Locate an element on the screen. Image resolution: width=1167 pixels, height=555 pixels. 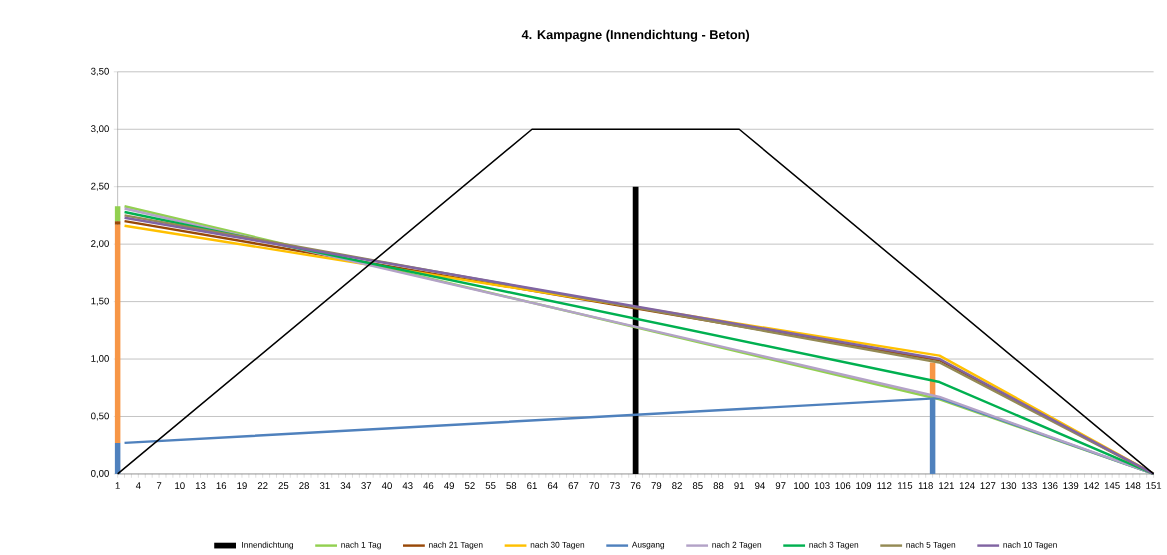
y-tick-label: 3,00 is located at coordinates (100, 129).